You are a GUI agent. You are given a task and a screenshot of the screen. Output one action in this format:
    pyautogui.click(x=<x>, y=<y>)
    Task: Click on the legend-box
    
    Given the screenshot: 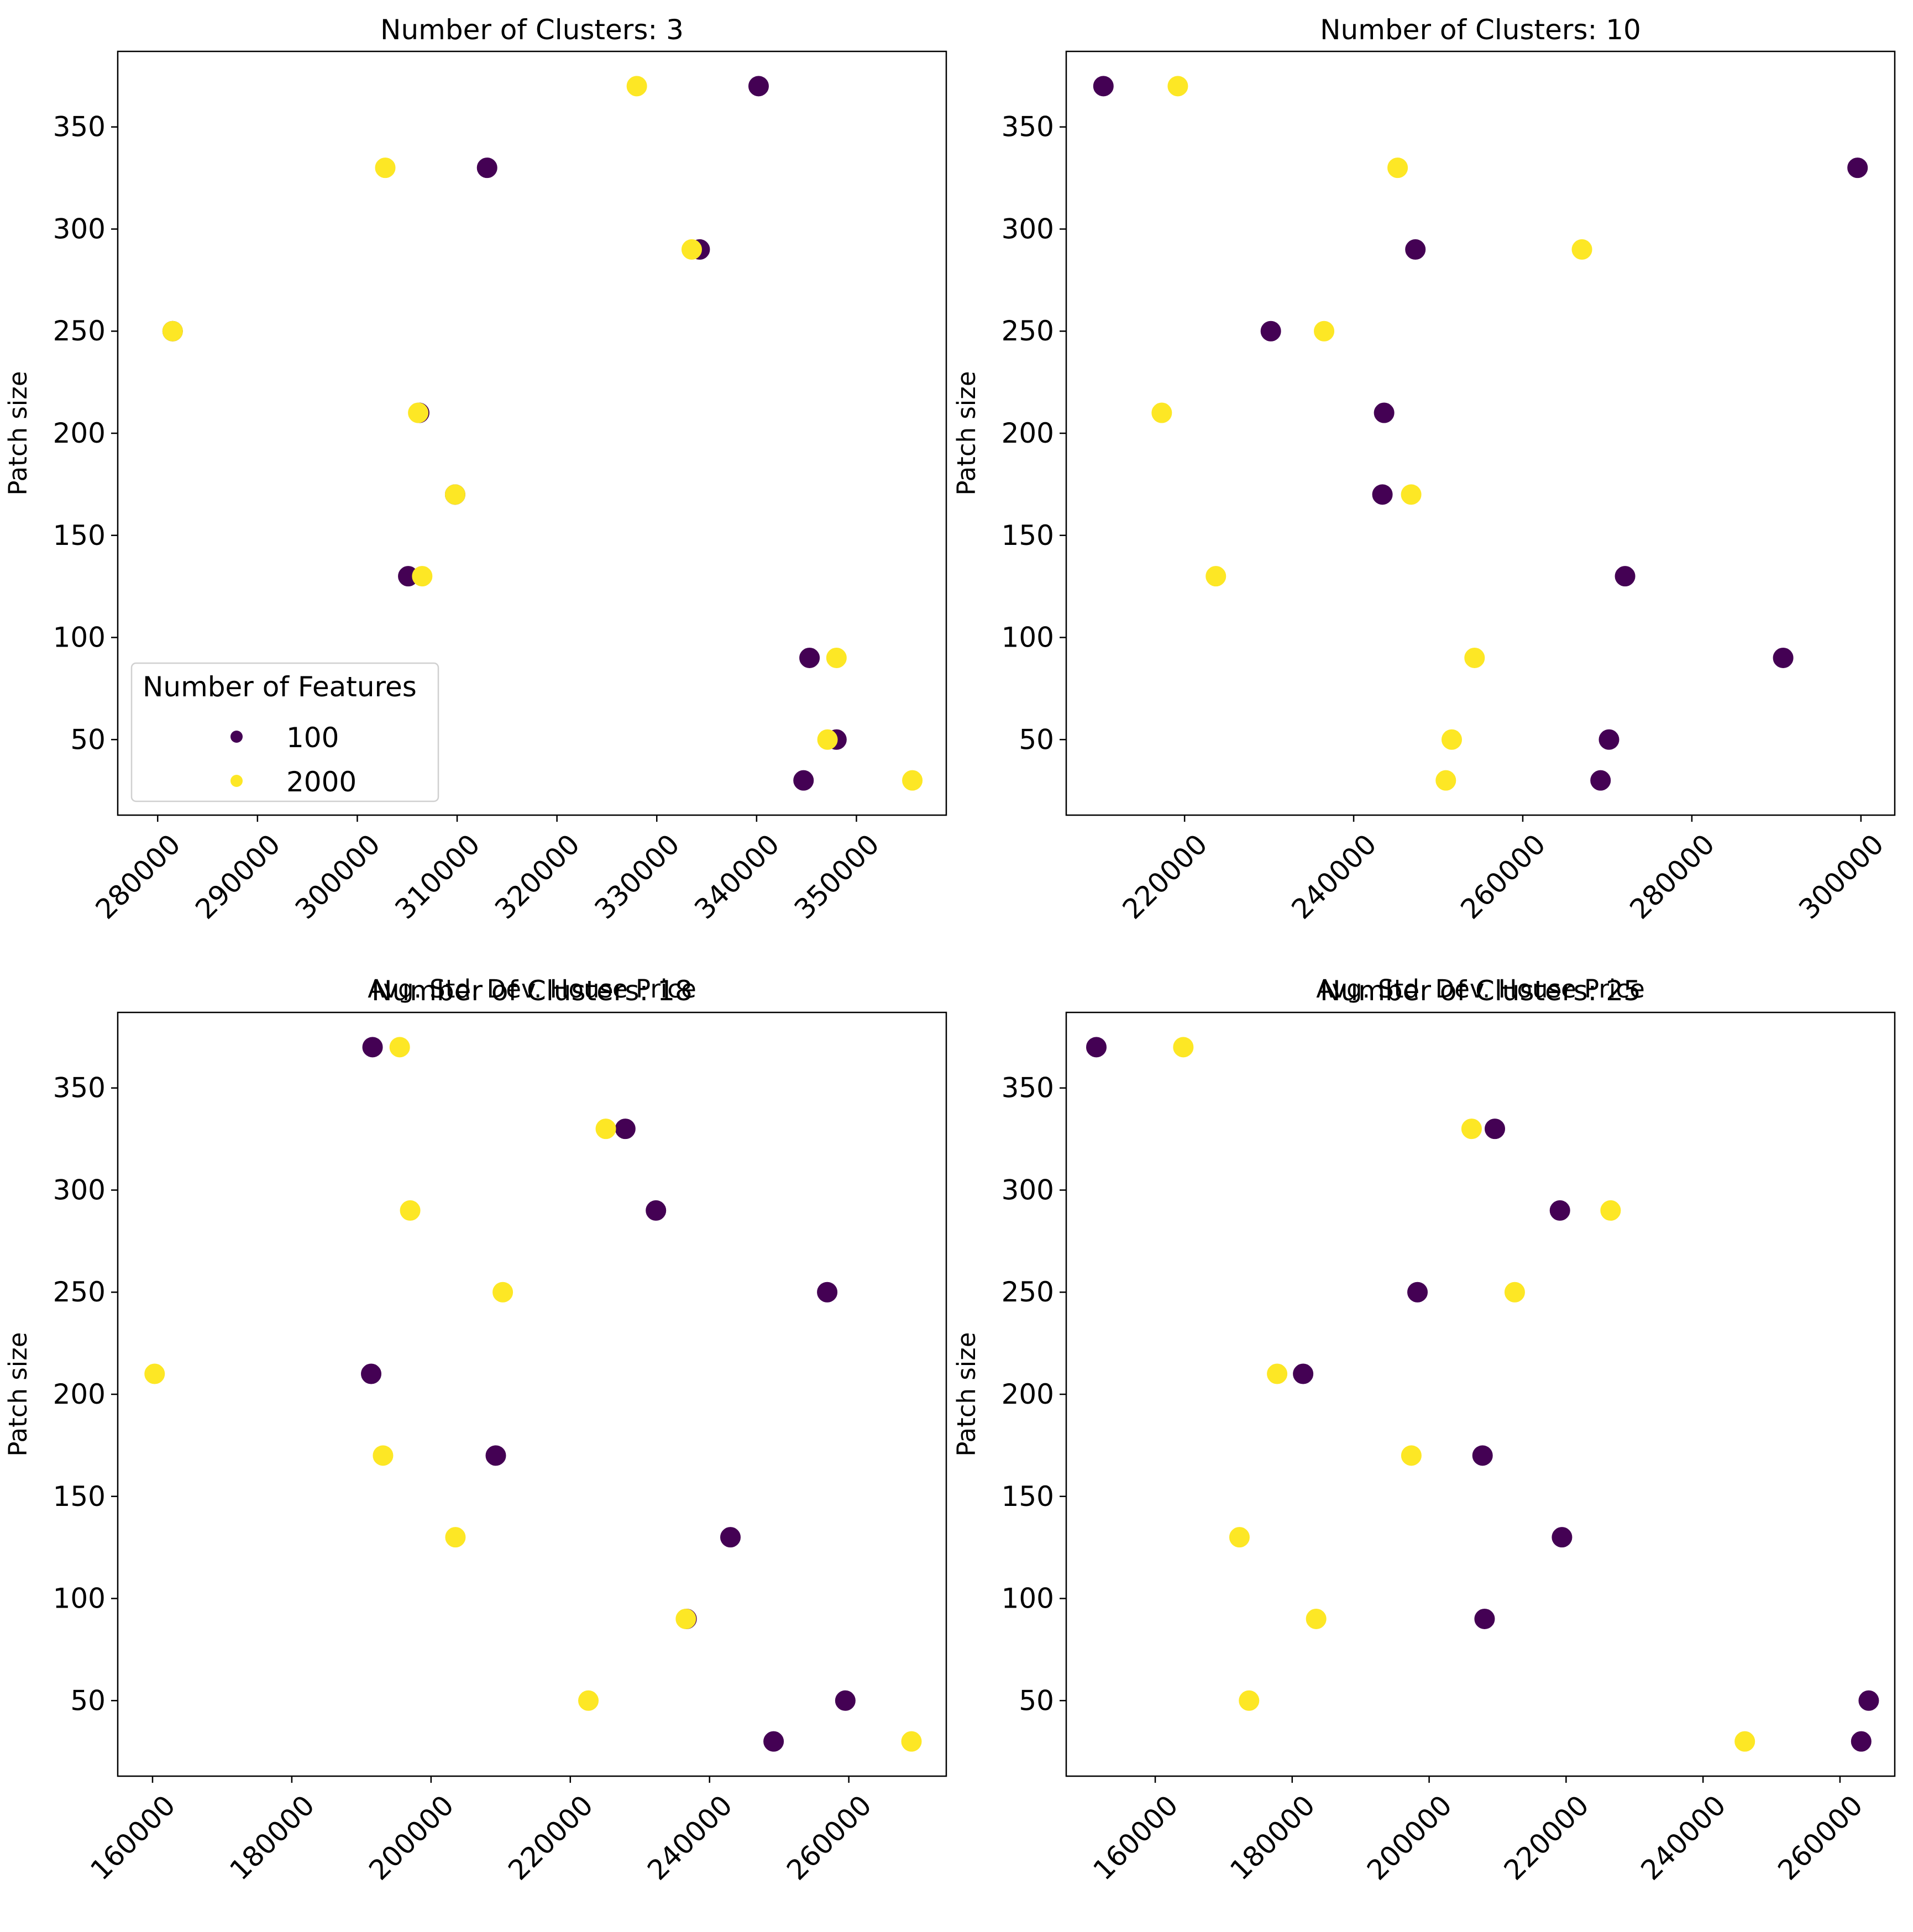 What is the action you would take?
    pyautogui.click(x=285, y=732)
    